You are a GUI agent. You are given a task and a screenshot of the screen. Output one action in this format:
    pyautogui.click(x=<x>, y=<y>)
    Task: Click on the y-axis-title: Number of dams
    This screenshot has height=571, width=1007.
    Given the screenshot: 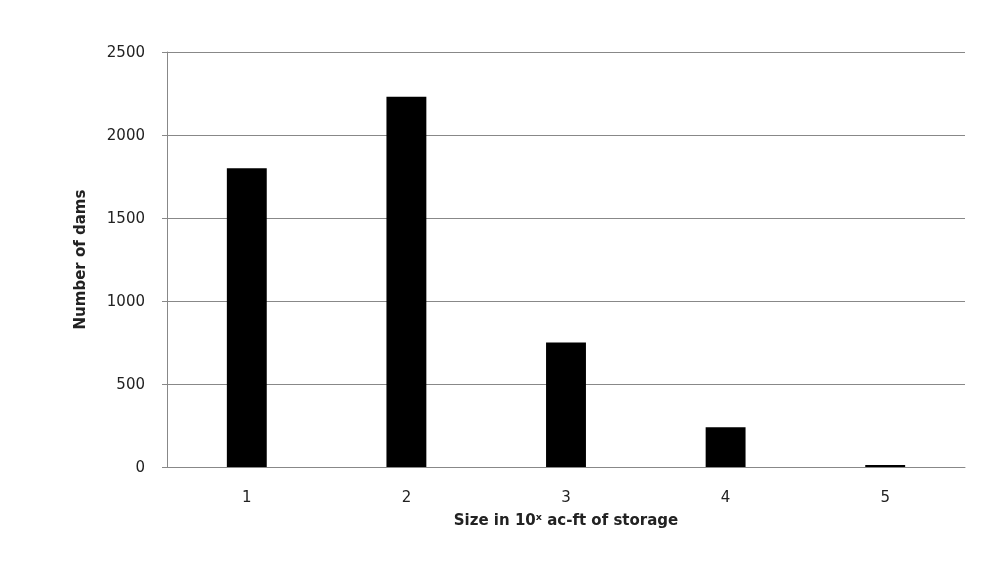 What is the action you would take?
    pyautogui.click(x=79, y=259)
    